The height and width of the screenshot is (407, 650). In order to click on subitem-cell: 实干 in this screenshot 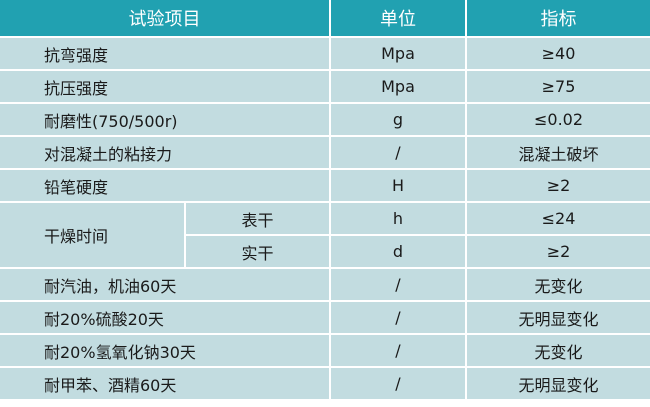, I will do `click(258, 251)`.